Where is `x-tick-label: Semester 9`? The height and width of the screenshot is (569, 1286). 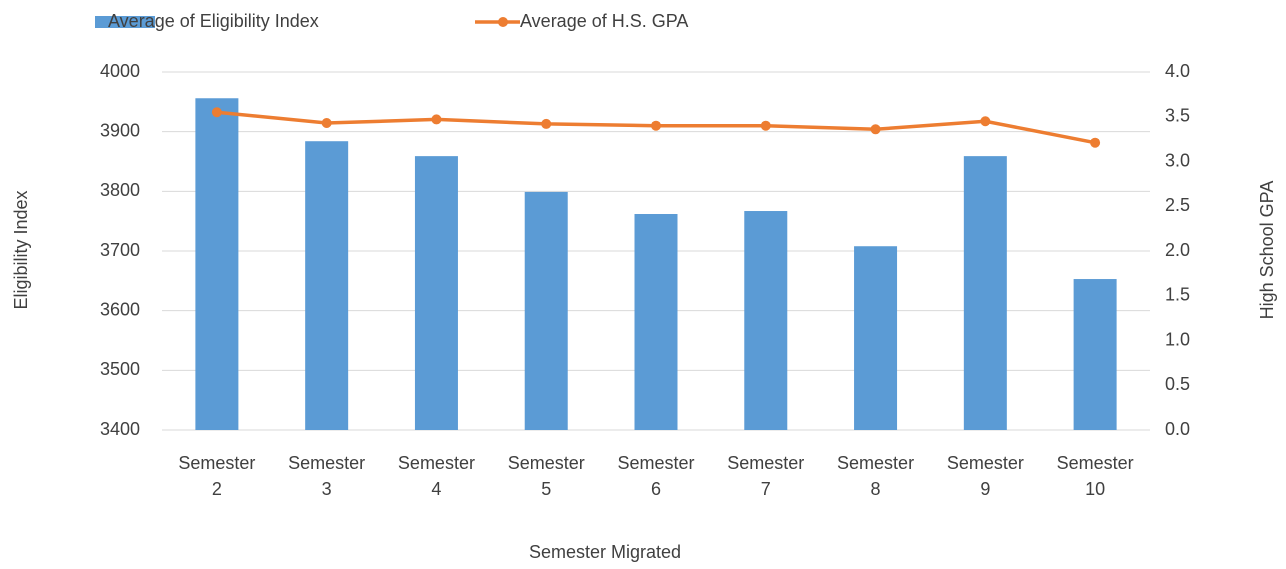 x-tick-label: Semester 9 is located at coordinates (985, 476).